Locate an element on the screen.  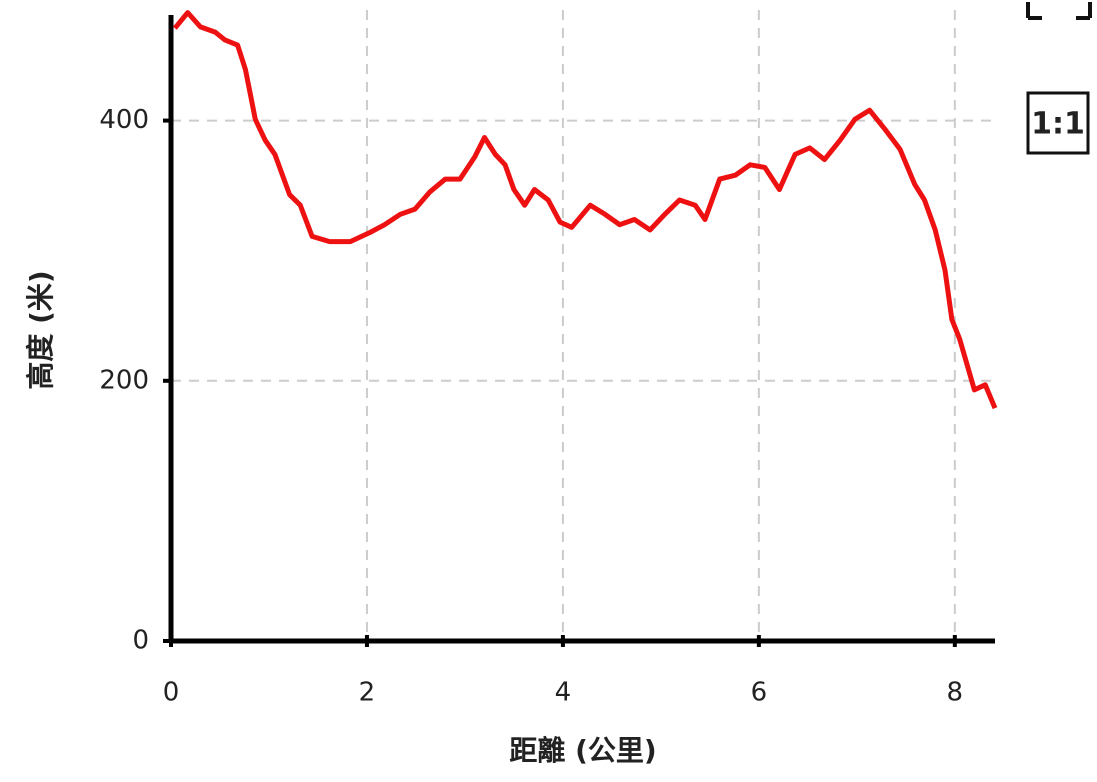
reset-button-label: 1:1 is located at coordinates (1058, 124).